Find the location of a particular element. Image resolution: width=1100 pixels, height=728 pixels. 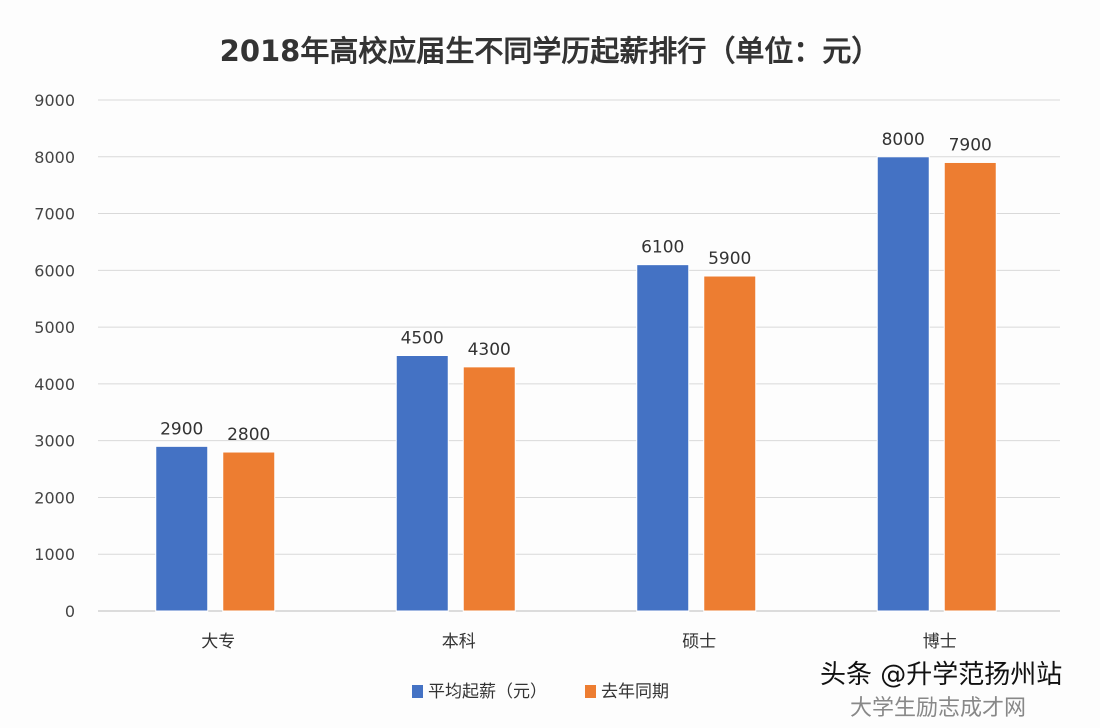

y-tick-label: 9000 is located at coordinates (54, 100).